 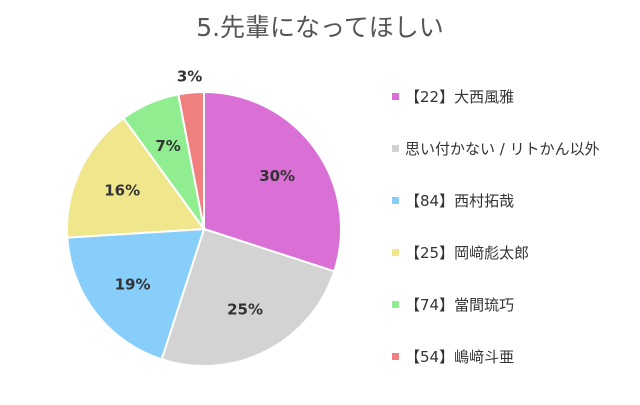 I want to click on legend-item: 【25】岡﨑彪太郎, so click(x=496, y=253).